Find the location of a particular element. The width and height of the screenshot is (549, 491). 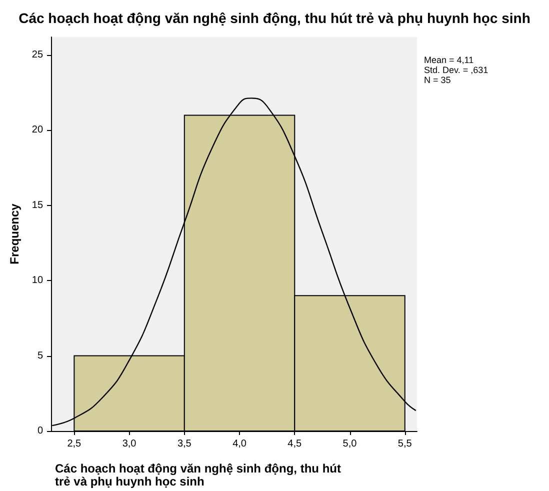

x-tick-label: 2,5 is located at coordinates (74, 444).